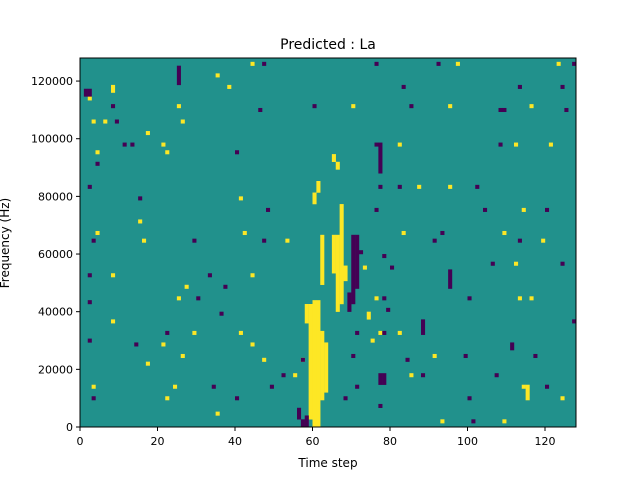 The image size is (640, 480). Describe the element at coordinates (80, 441) in the screenshot. I see `x-tick-label: 0` at that location.